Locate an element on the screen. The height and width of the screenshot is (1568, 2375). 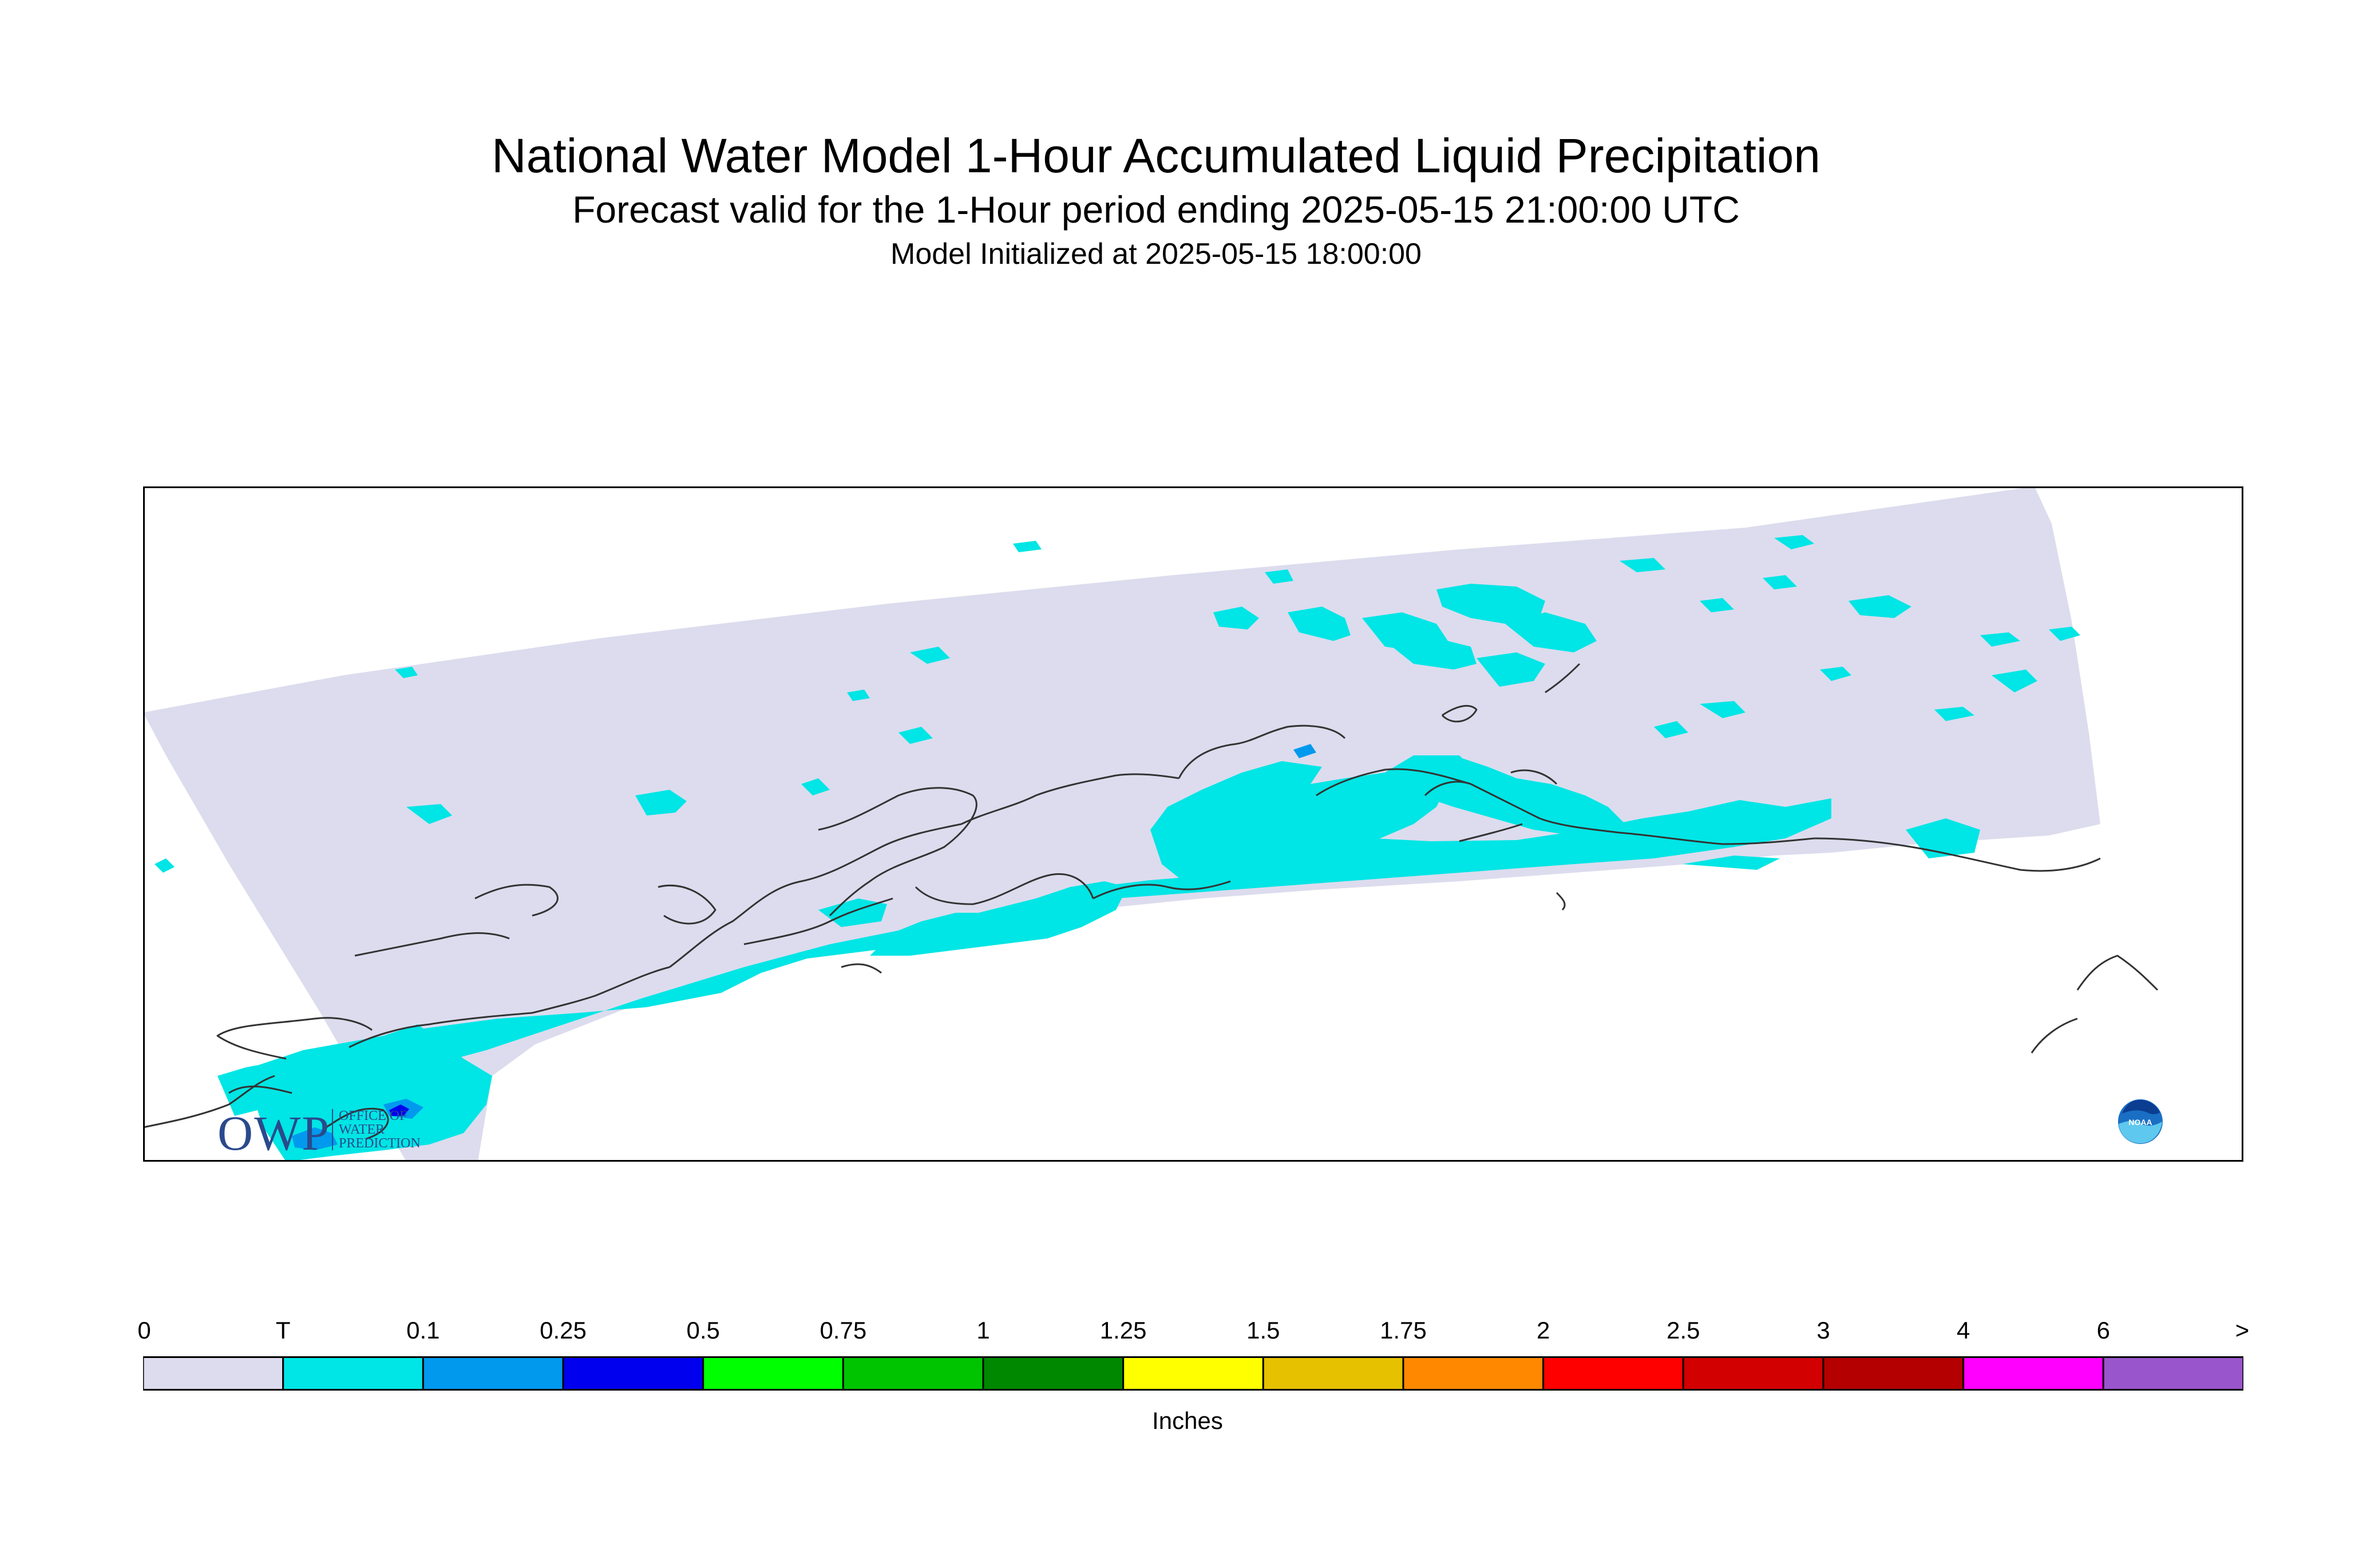
legend-label: > is located at coordinates (2243, 1330).